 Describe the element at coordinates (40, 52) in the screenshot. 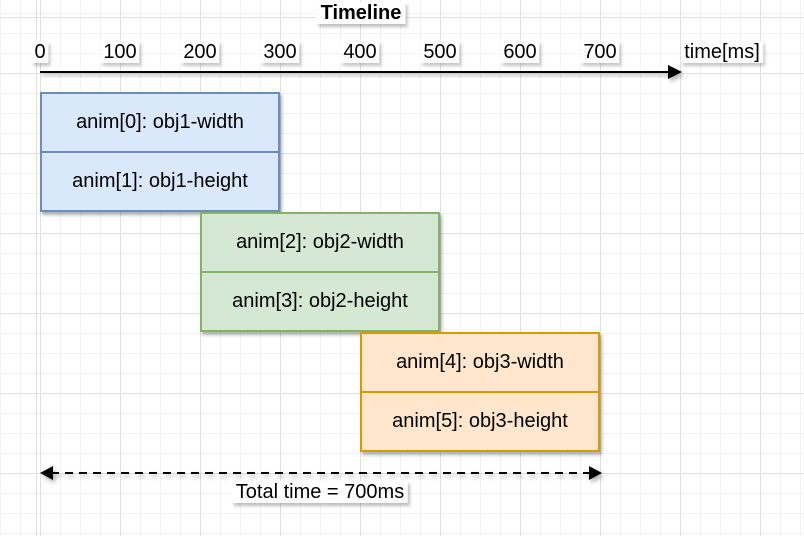

I see `axis-tick-0: 0` at that location.